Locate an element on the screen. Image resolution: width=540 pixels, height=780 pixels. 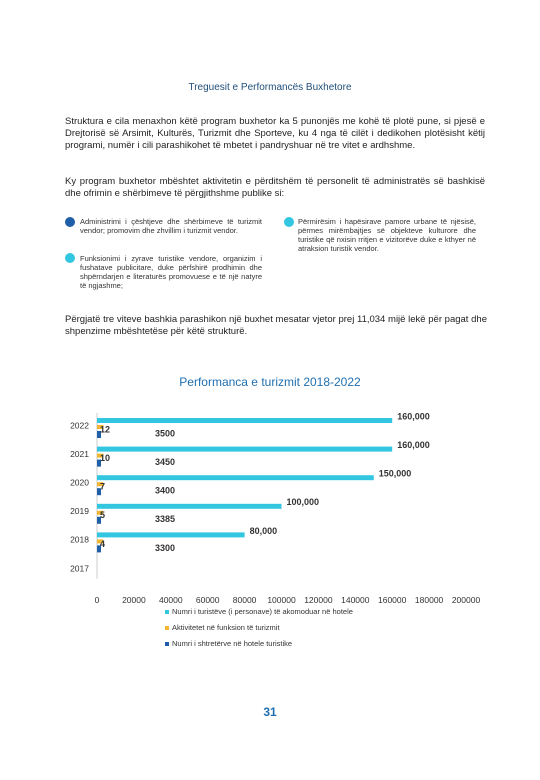
value-label: 4 is located at coordinates (102, 544).